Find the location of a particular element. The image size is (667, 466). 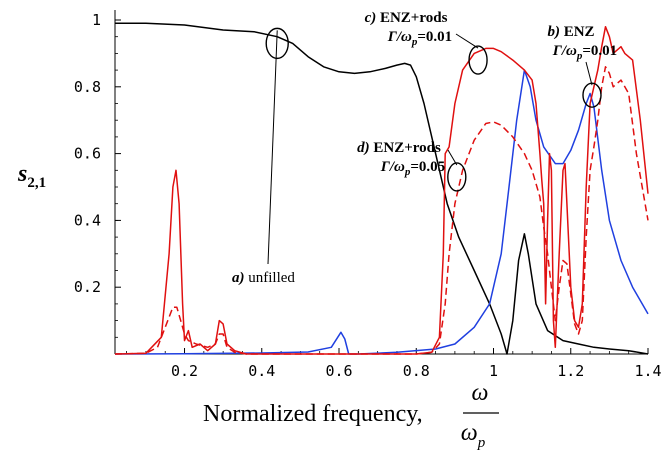

x-tick-label: 1 is located at coordinates (493, 371).